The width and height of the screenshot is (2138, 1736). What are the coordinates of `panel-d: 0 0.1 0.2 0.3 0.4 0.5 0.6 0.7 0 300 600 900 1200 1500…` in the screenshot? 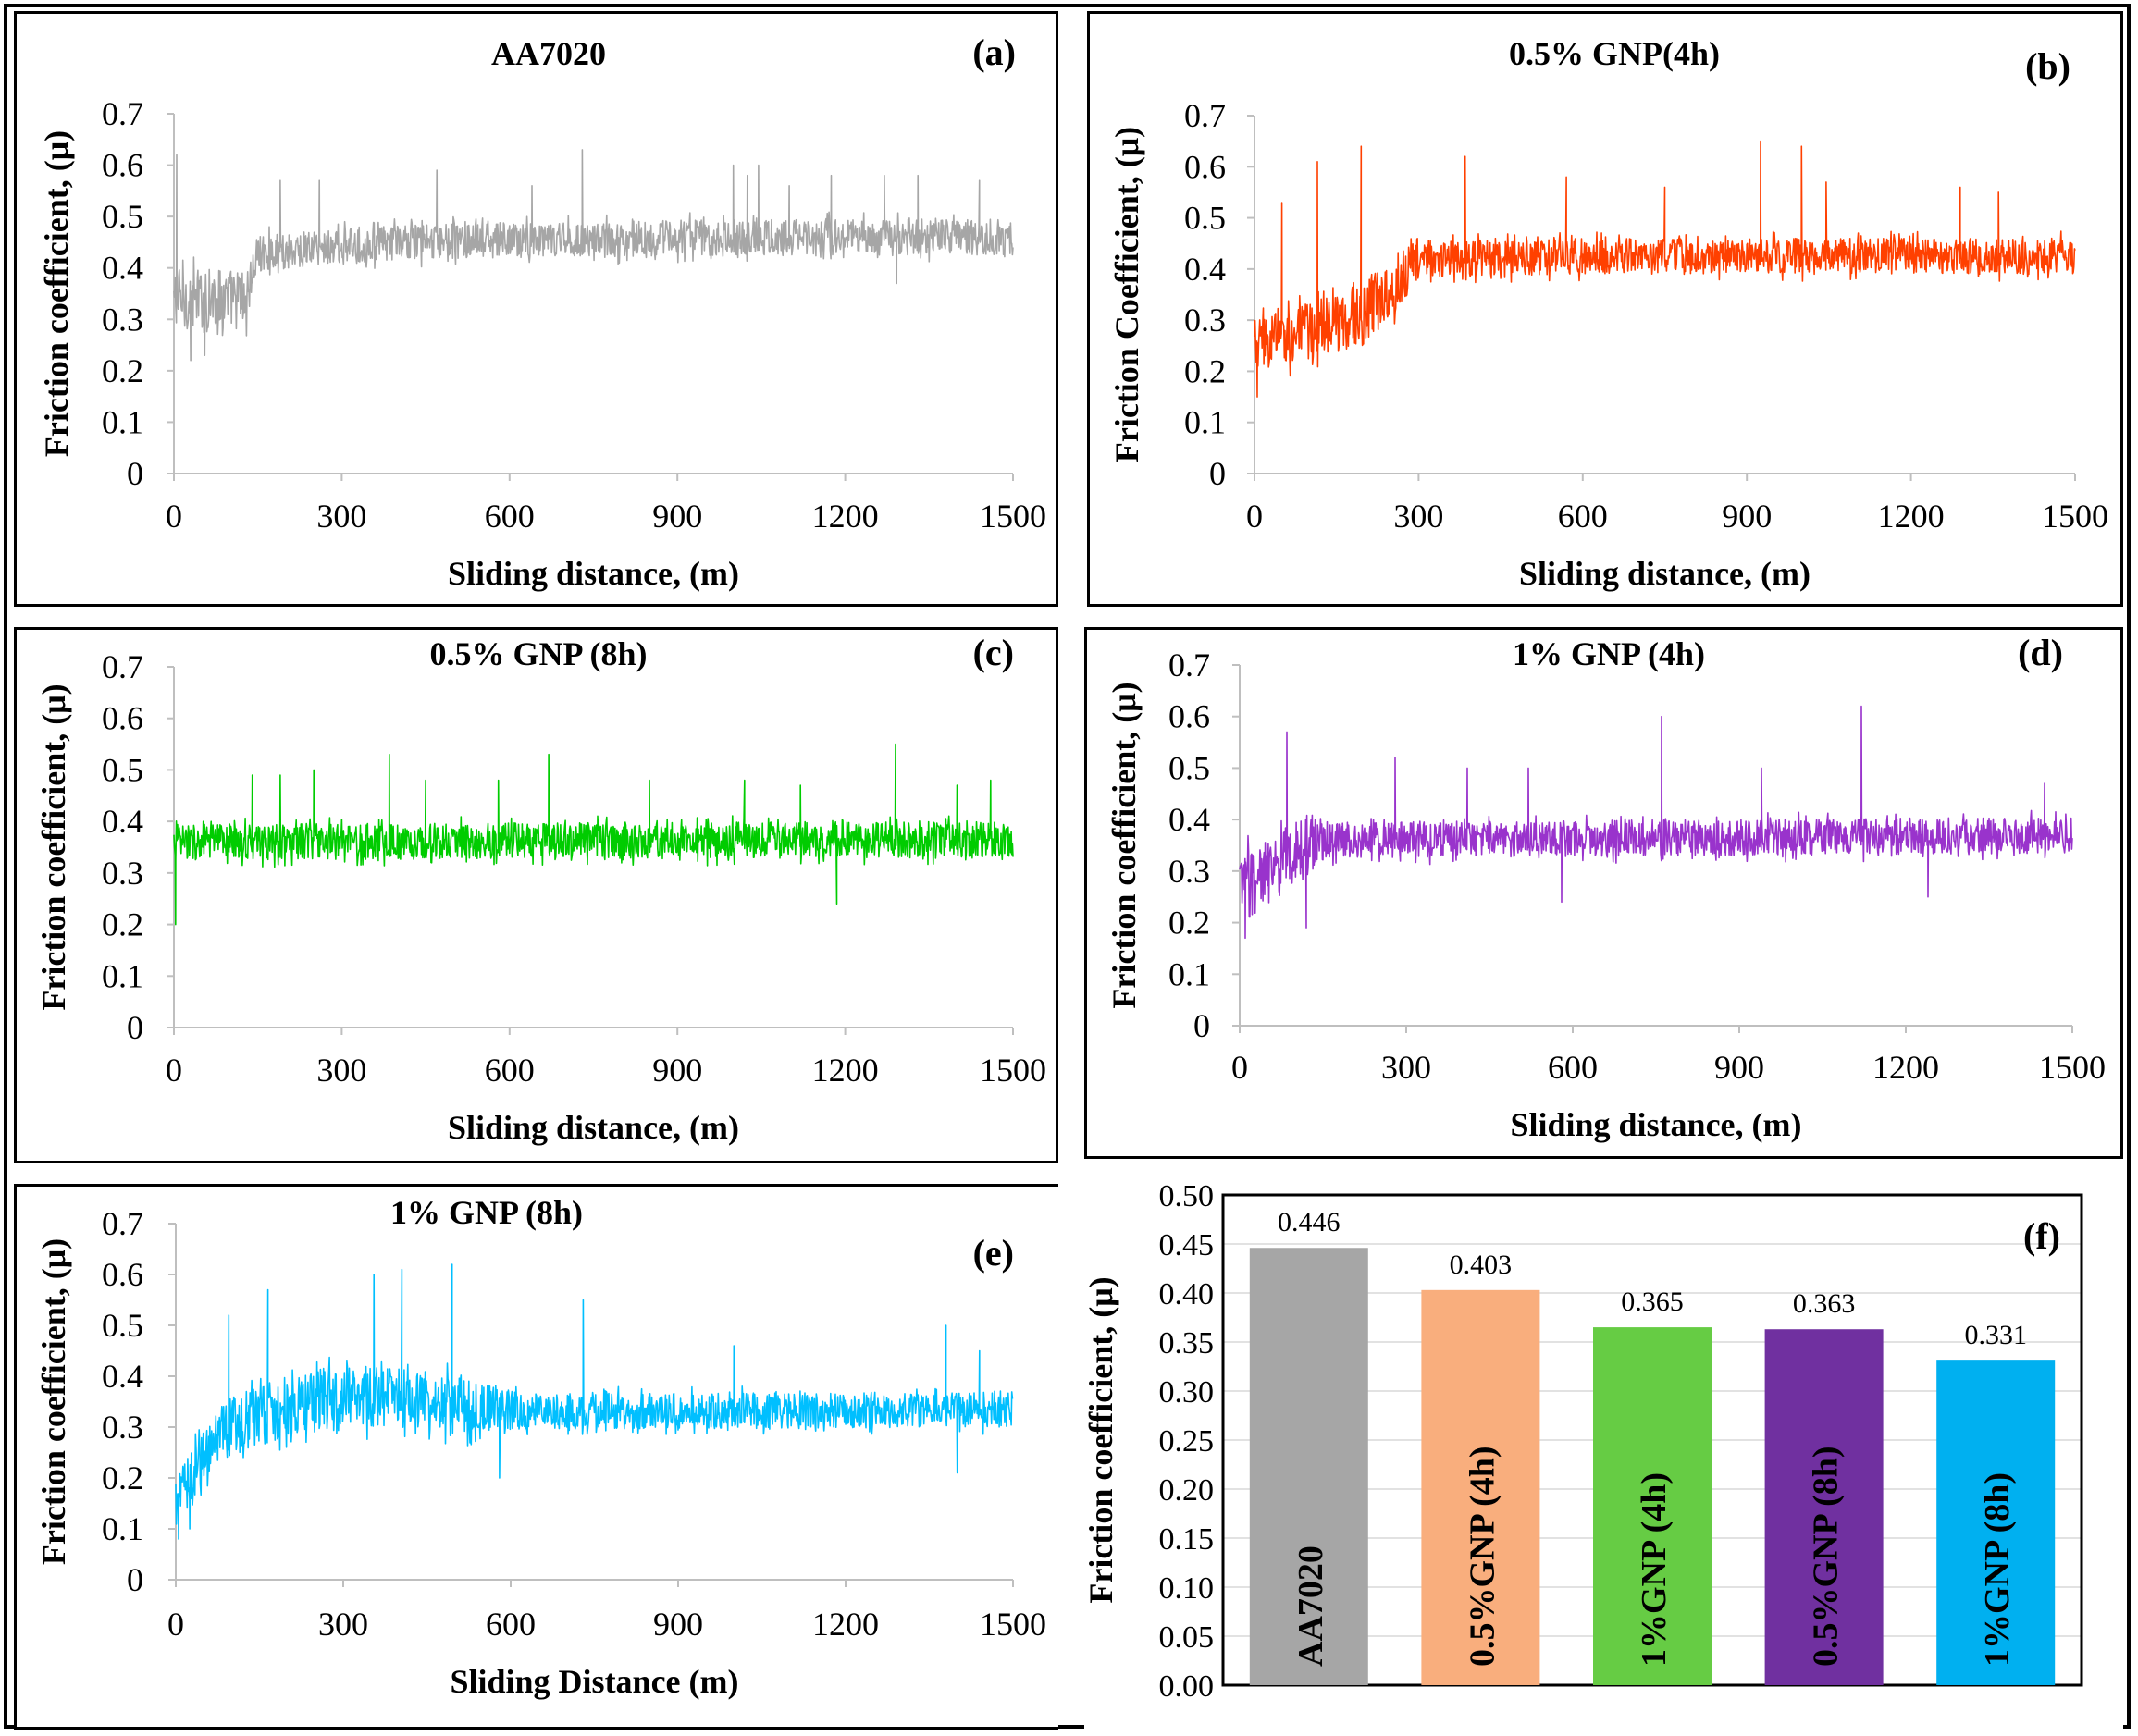 It's located at (1603, 893).